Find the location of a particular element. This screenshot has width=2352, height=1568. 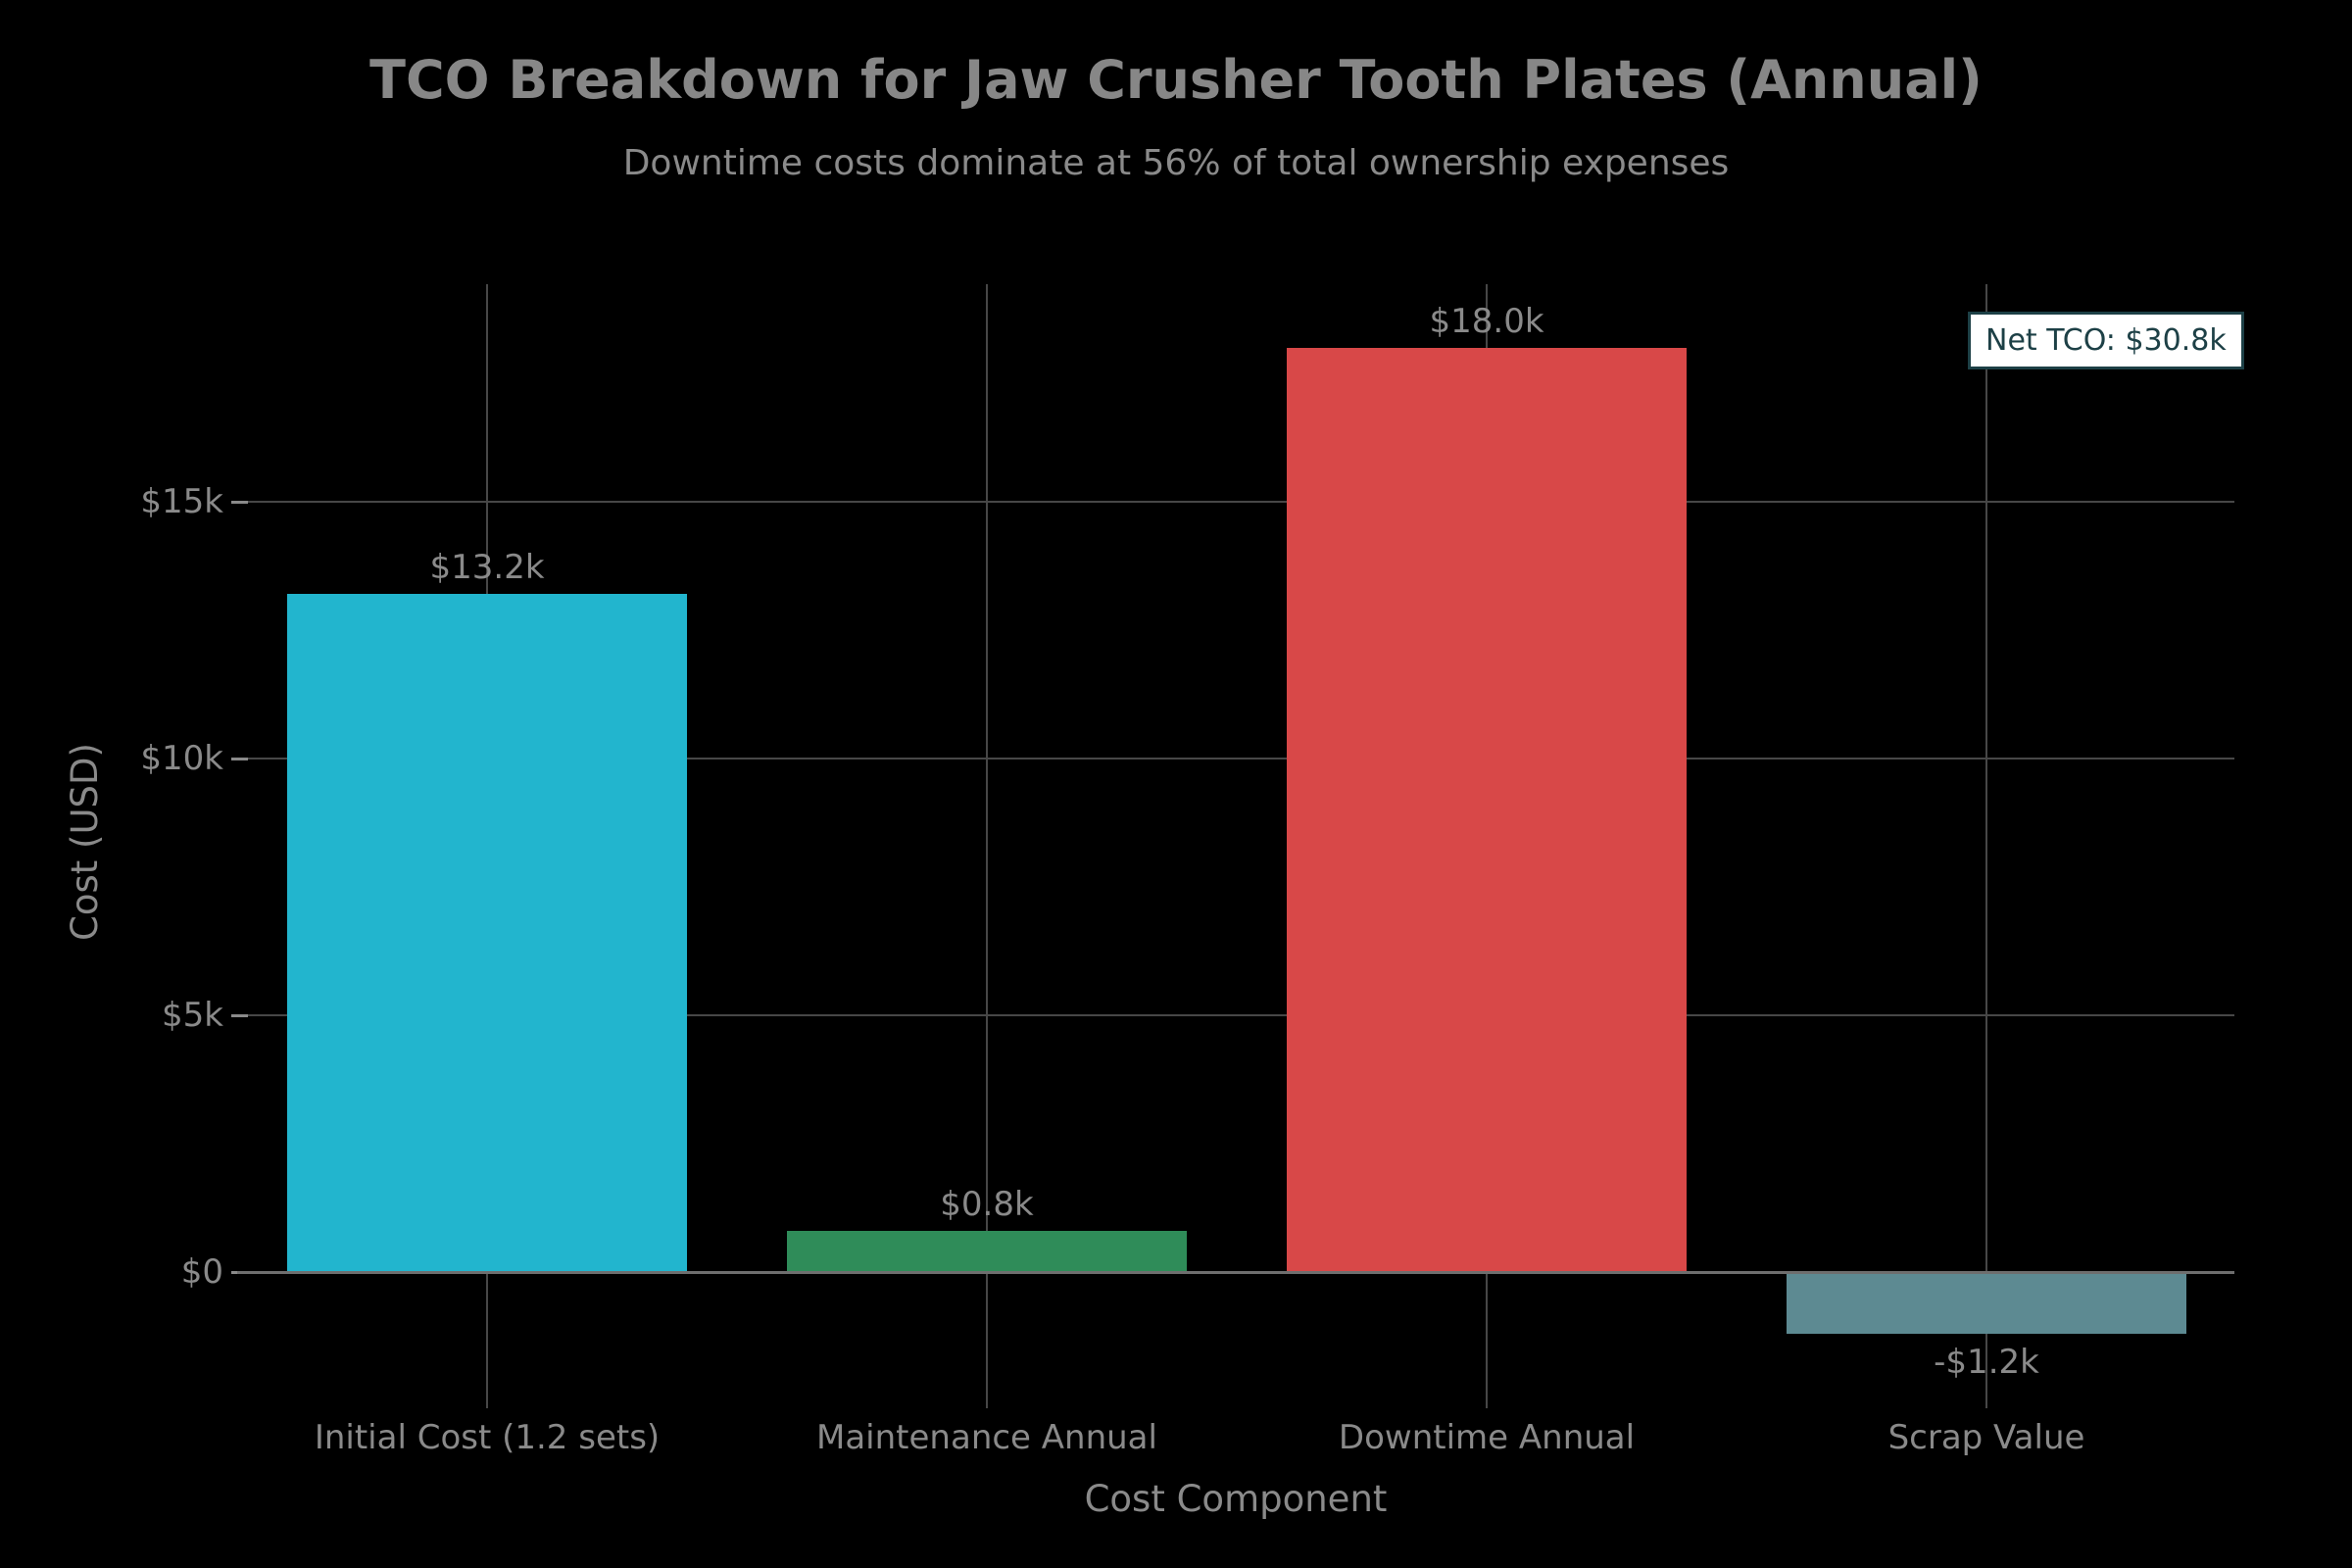

bar-value-label: $13.2k is located at coordinates (487, 568).